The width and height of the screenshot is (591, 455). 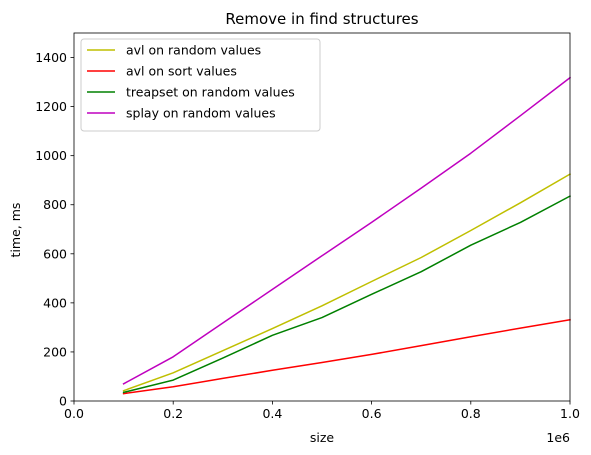 What do you see at coordinates (558, 437) in the screenshot?
I see `x-axis-offset-label: 1e6` at bounding box center [558, 437].